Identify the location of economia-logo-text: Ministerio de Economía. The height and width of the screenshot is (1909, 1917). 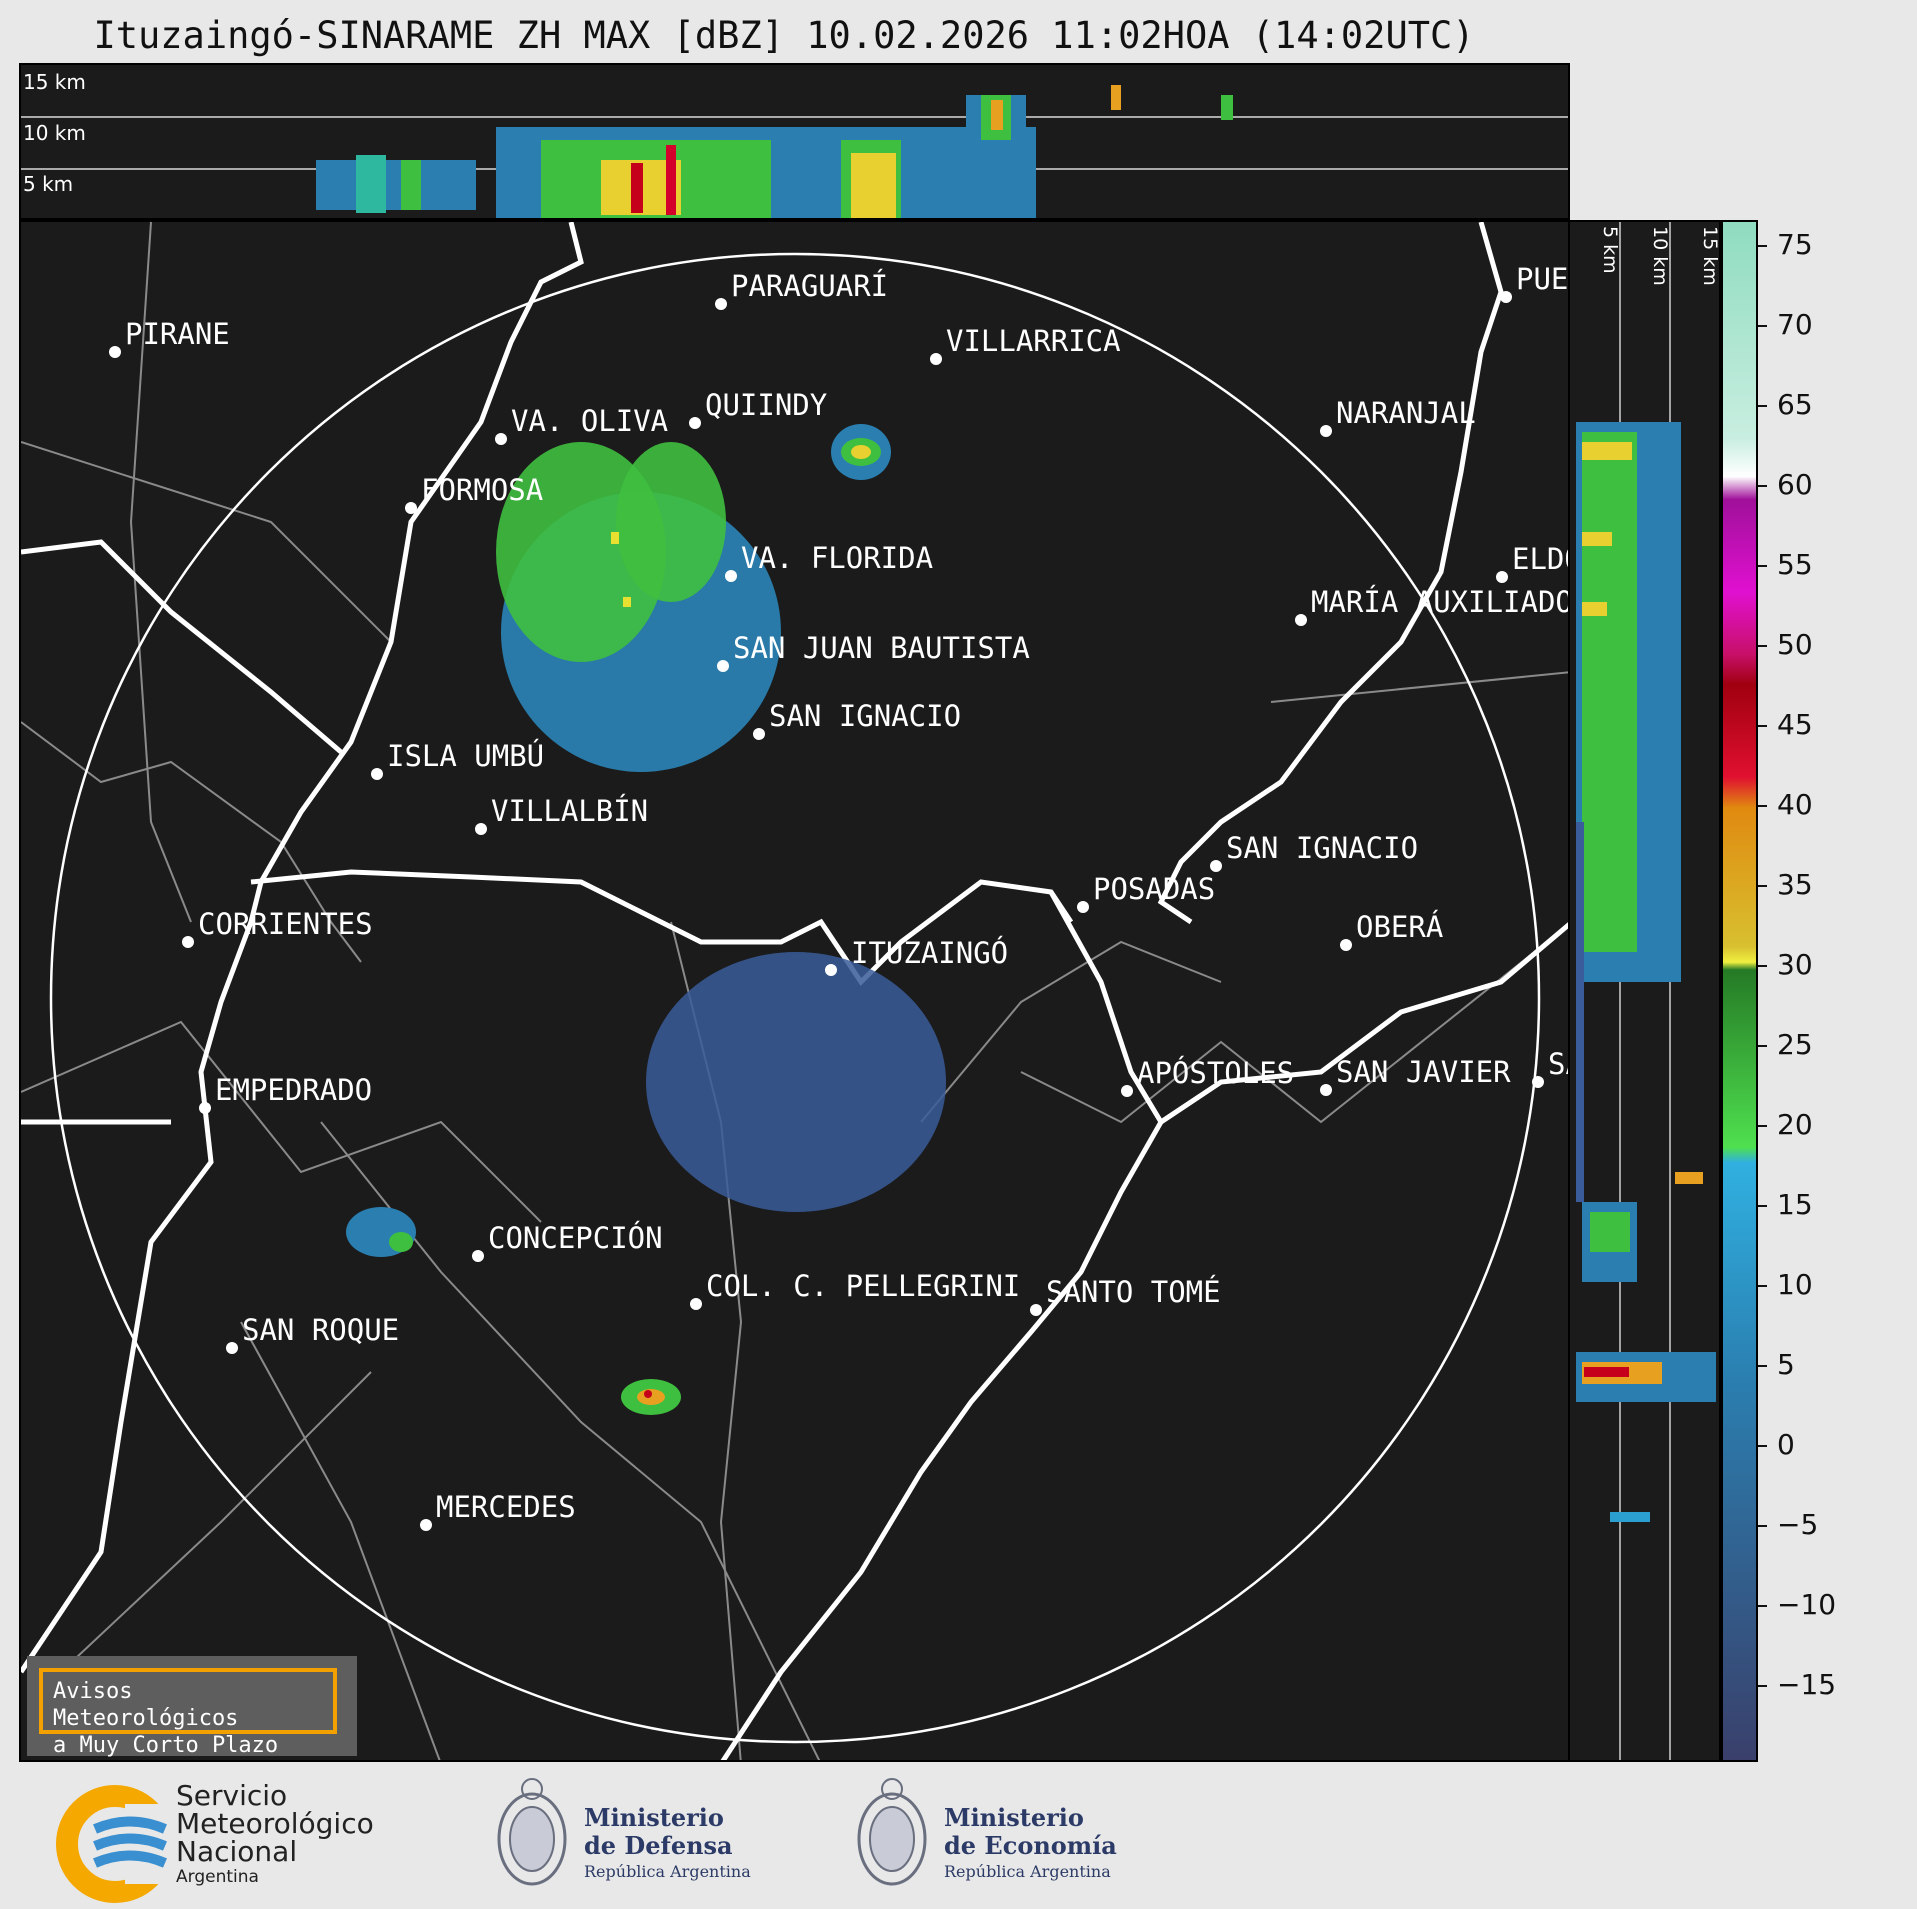
(1030, 1832).